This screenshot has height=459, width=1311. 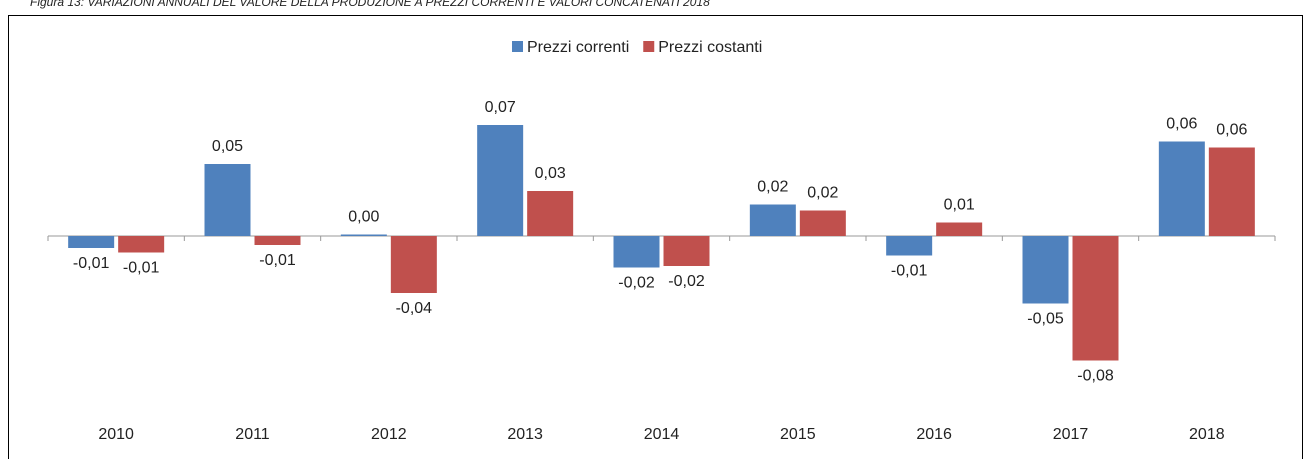 What do you see at coordinates (500, 107) in the screenshot?
I see `data-label: 0,07` at bounding box center [500, 107].